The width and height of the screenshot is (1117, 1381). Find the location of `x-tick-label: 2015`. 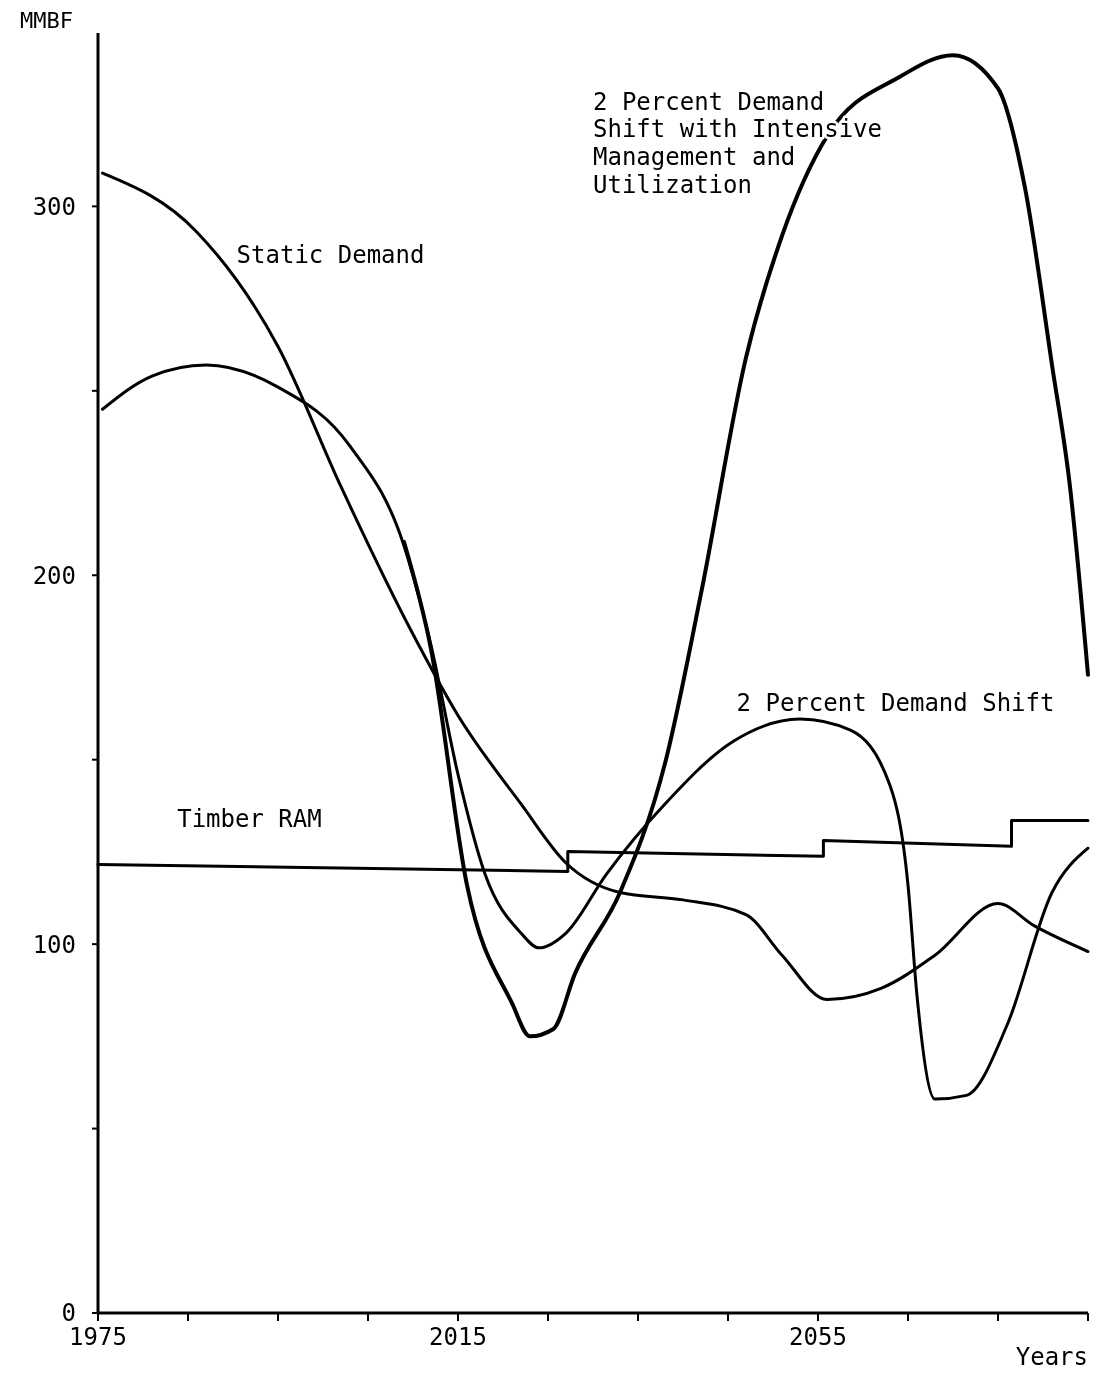

x-tick-label: 2015 is located at coordinates (458, 1337).